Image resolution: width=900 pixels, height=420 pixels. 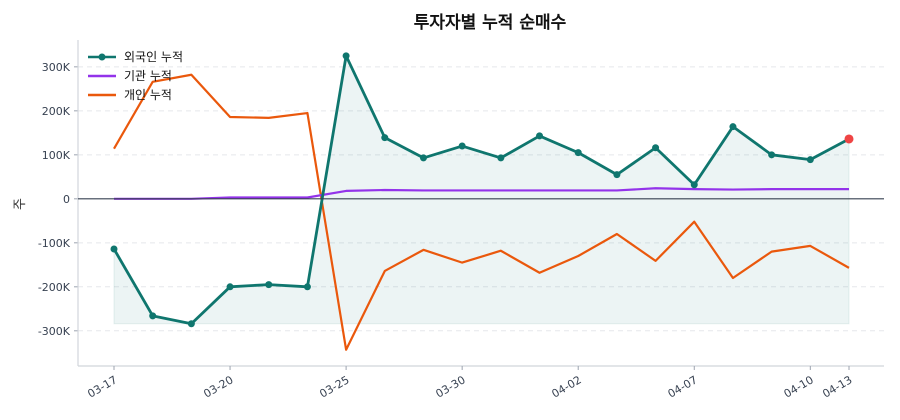 I want to click on legend-label: 기관 누적, so click(x=148, y=76).